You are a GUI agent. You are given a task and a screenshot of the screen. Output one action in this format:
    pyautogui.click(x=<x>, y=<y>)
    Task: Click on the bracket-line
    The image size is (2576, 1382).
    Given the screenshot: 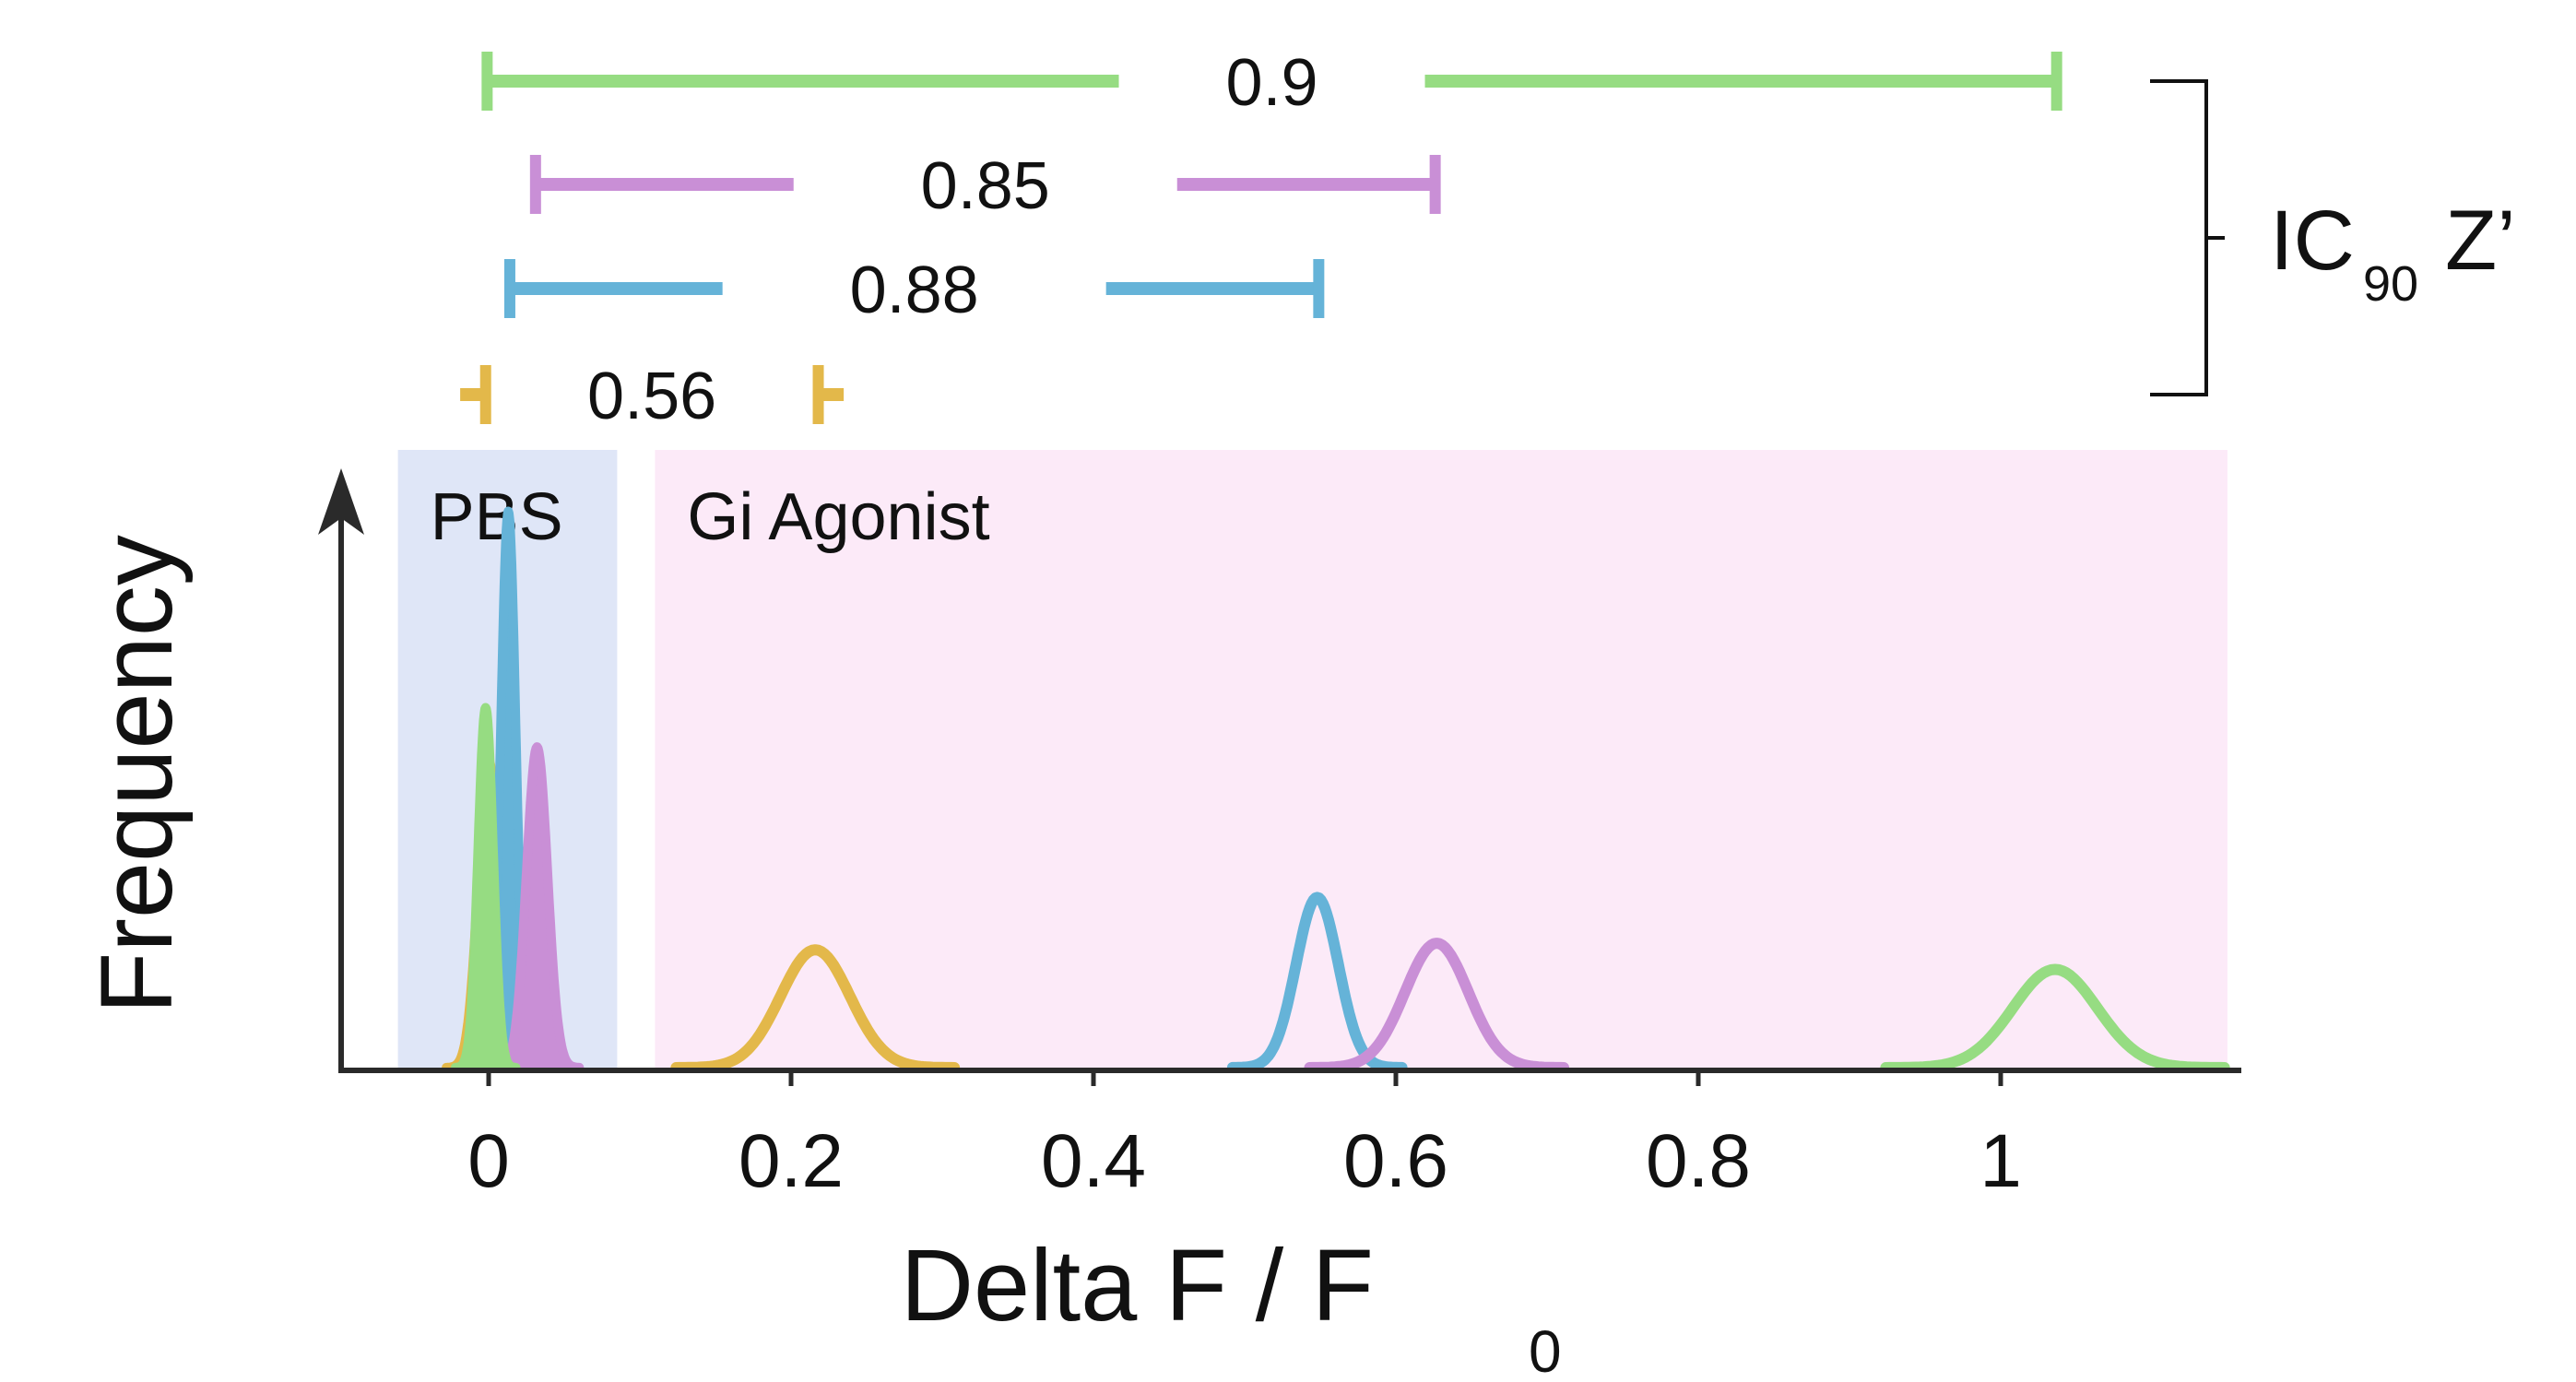 What is the action you would take?
    pyautogui.click(x=2179, y=237)
    